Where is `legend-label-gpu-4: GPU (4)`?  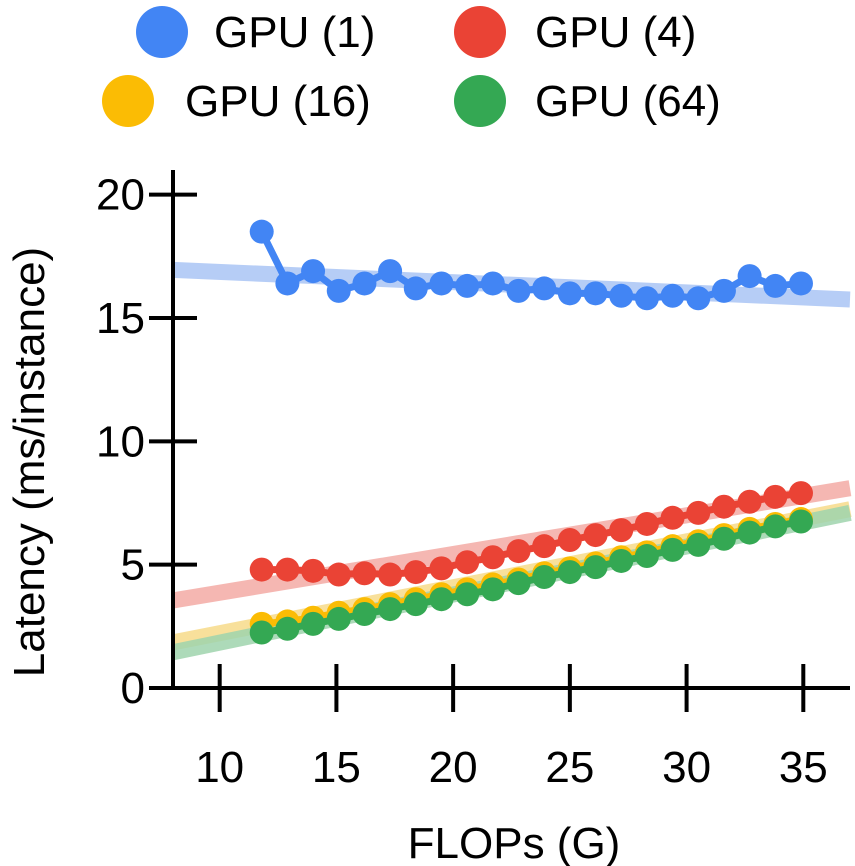 legend-label-gpu-4: GPU (4) is located at coordinates (615, 32).